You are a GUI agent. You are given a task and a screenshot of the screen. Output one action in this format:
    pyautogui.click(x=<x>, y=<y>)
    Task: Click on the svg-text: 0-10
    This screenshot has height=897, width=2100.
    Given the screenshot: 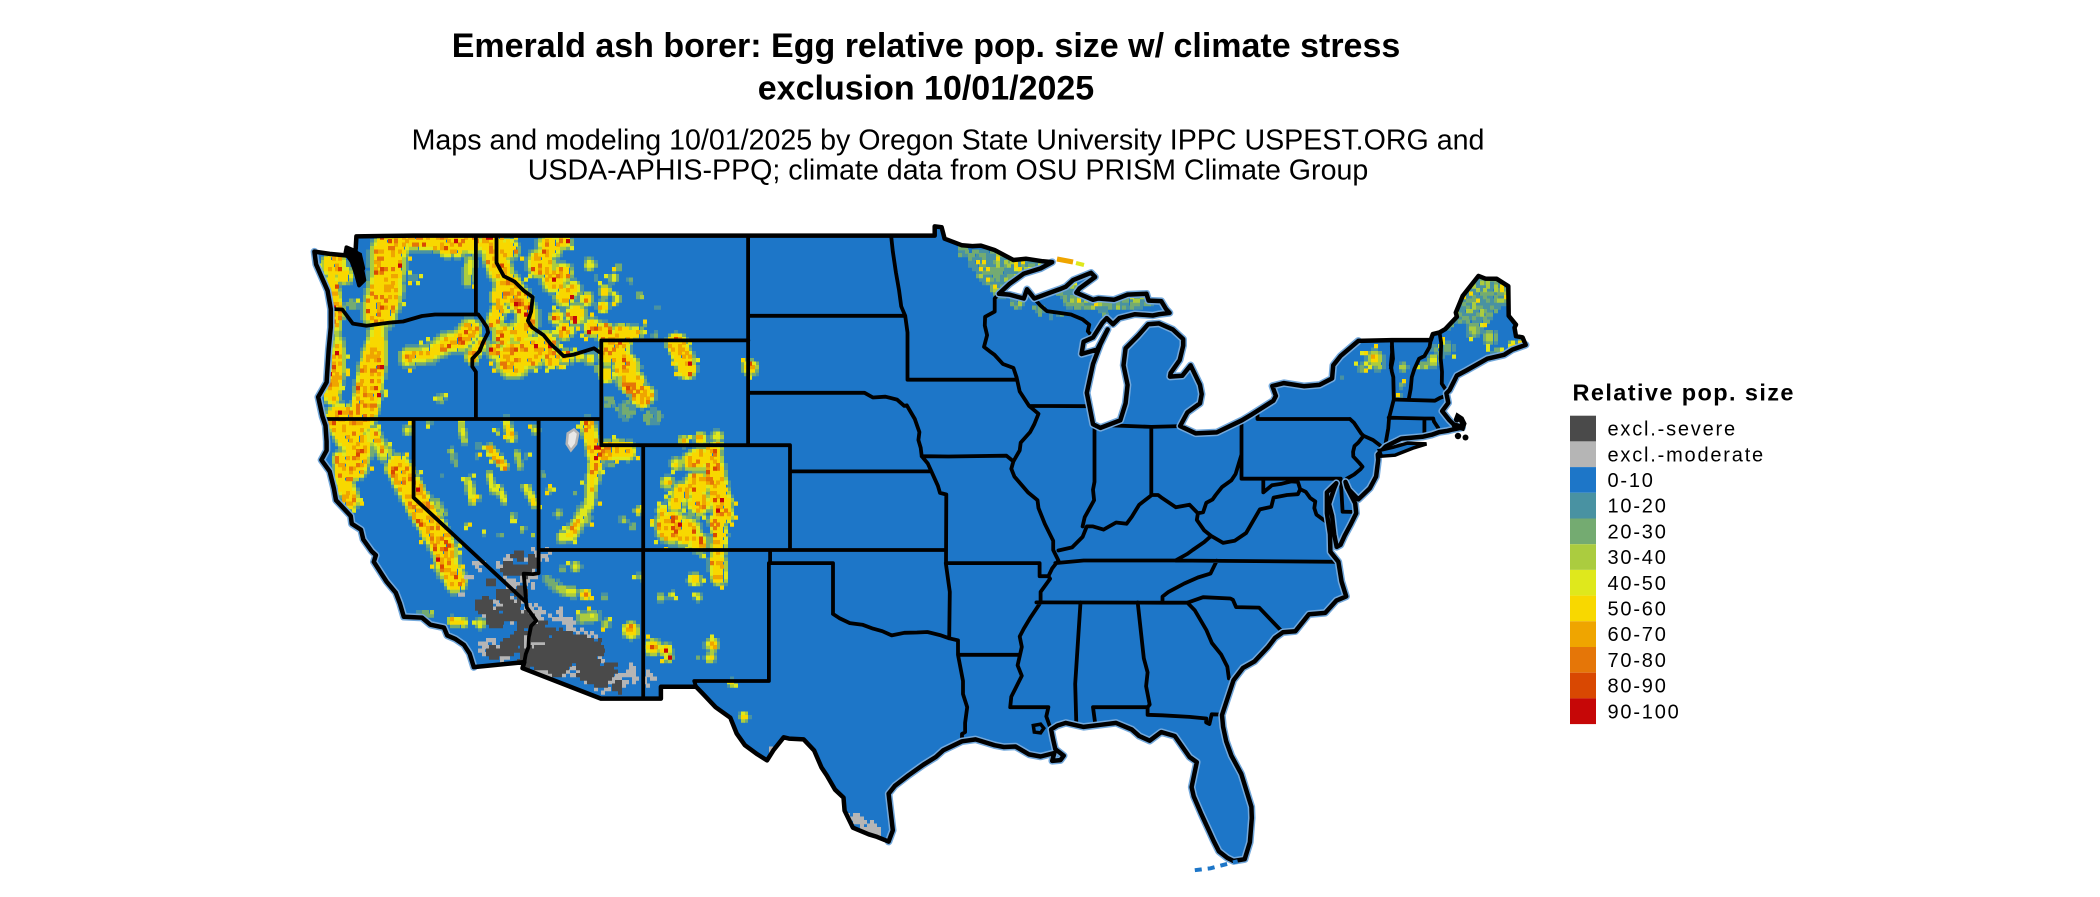 What is the action you would take?
    pyautogui.click(x=1631, y=481)
    